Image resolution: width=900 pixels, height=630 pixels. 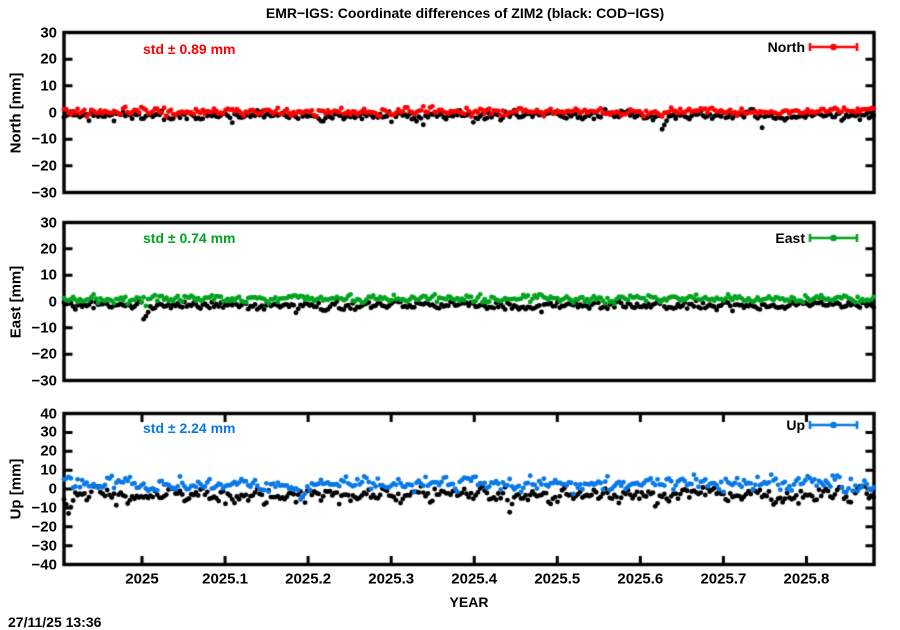 I want to click on east-y-tick-label: 10, so click(x=48, y=275).